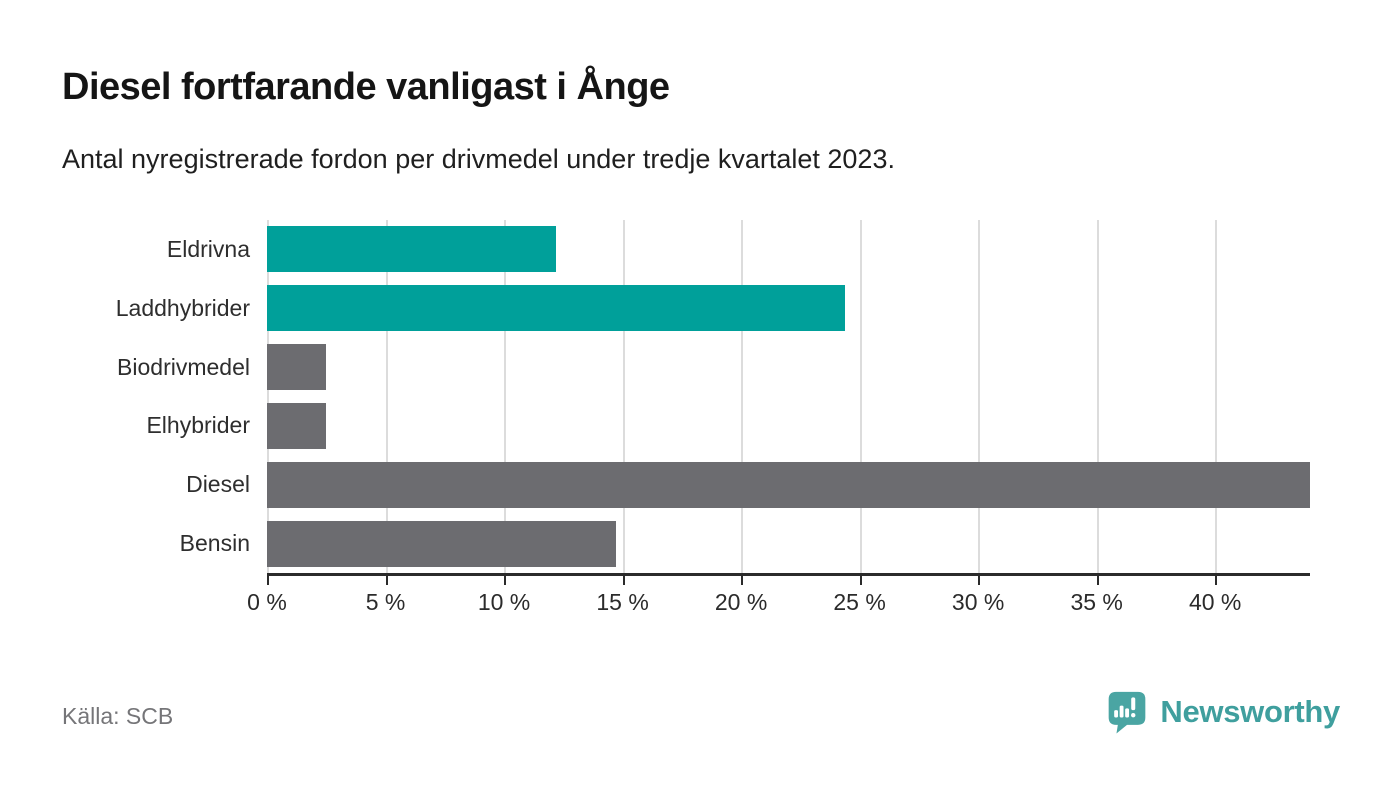 The height and width of the screenshot is (793, 1400). What do you see at coordinates (218, 484) in the screenshot?
I see `category-label: Diesel` at bounding box center [218, 484].